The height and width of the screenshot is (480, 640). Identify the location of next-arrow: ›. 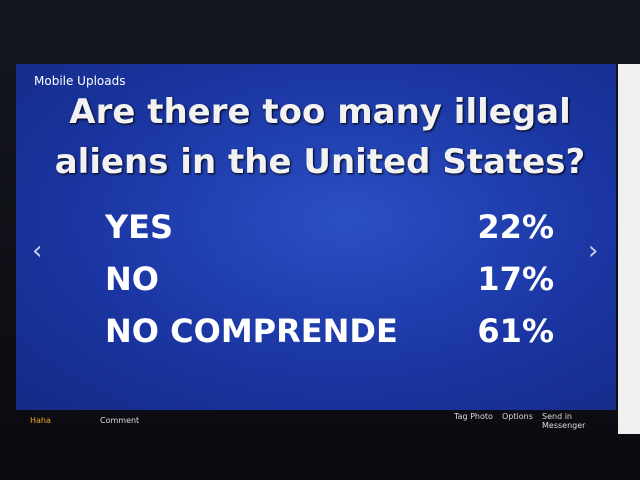
(593, 251).